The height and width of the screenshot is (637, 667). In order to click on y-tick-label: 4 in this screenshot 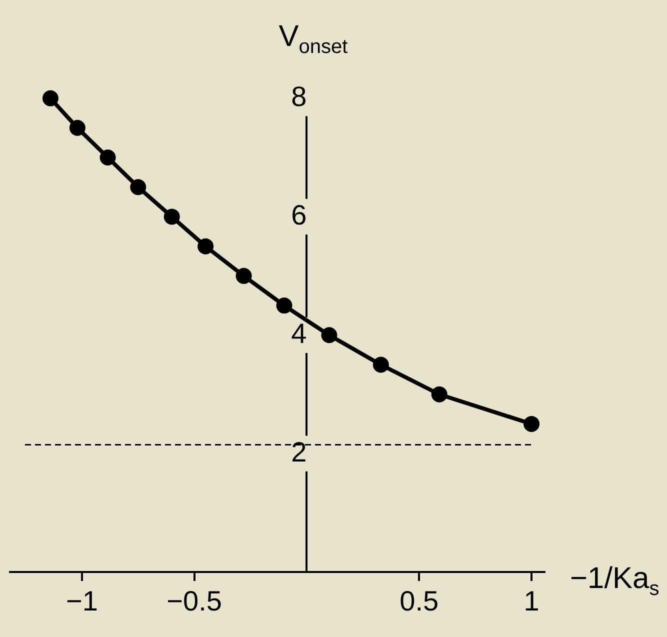, I will do `click(299, 333)`.